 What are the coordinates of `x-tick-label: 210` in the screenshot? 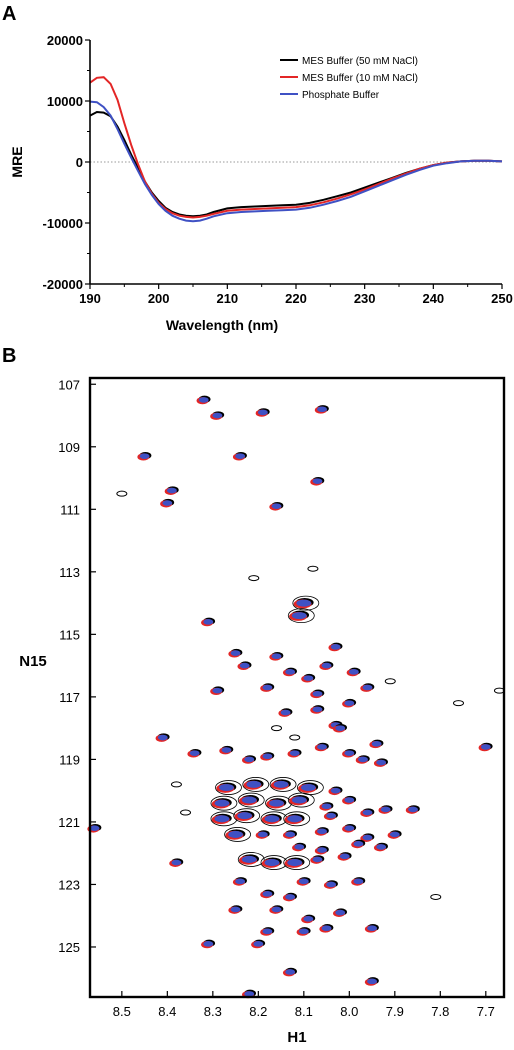 It's located at (227, 298).